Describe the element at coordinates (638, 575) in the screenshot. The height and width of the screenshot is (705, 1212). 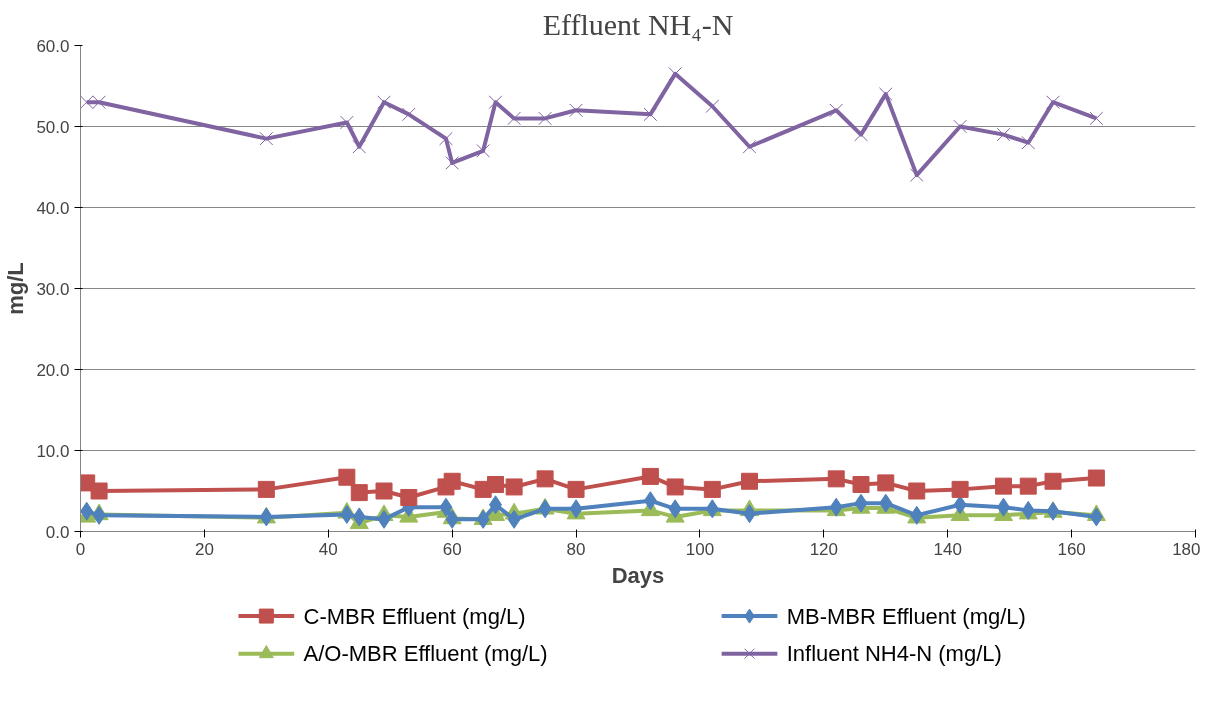
I see `x-axis-title: Days` at that location.